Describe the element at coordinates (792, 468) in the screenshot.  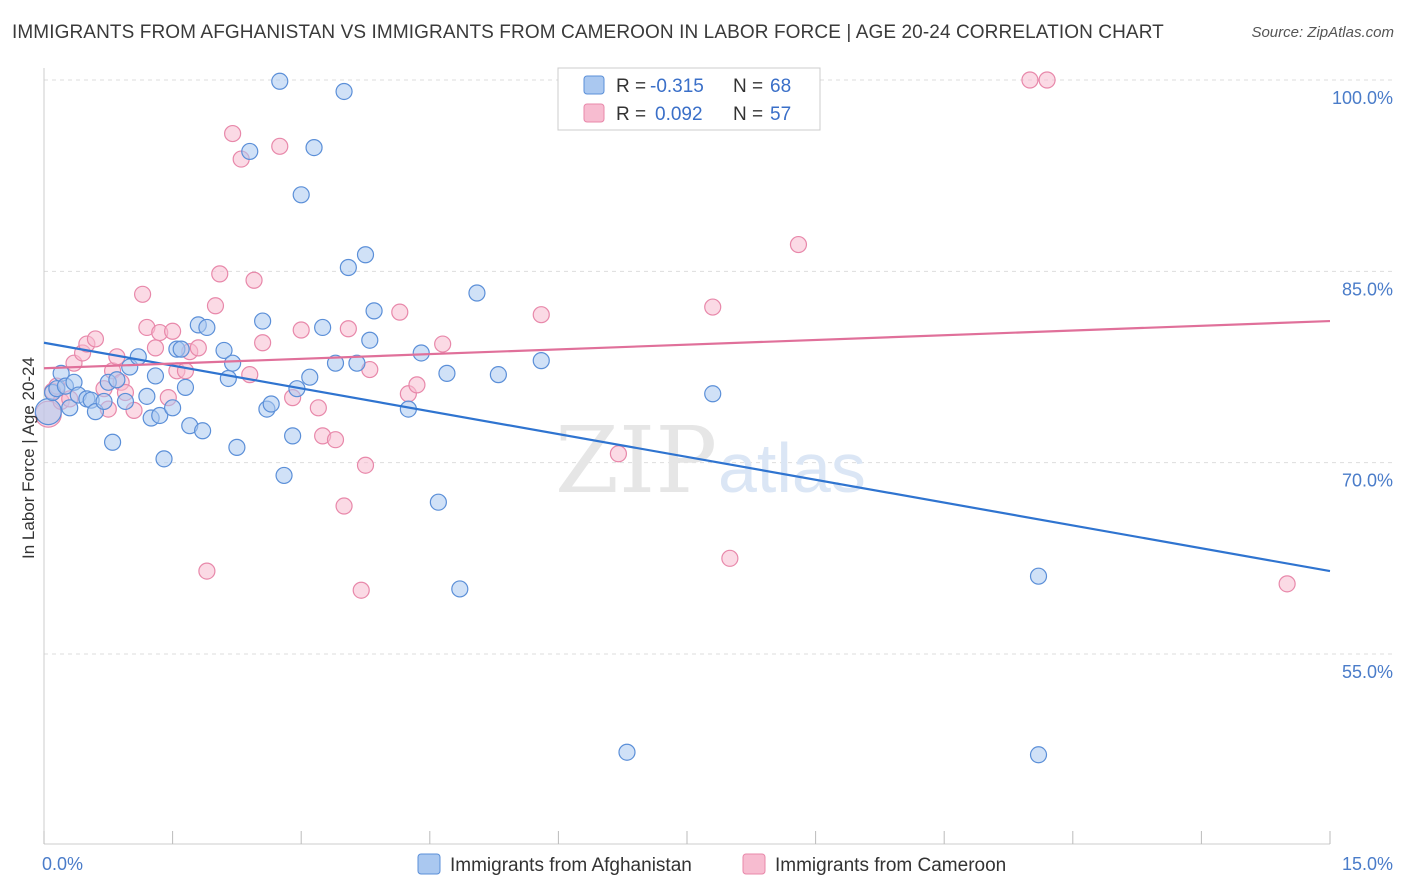
I see `watermark-atlas: atlas` at that location.